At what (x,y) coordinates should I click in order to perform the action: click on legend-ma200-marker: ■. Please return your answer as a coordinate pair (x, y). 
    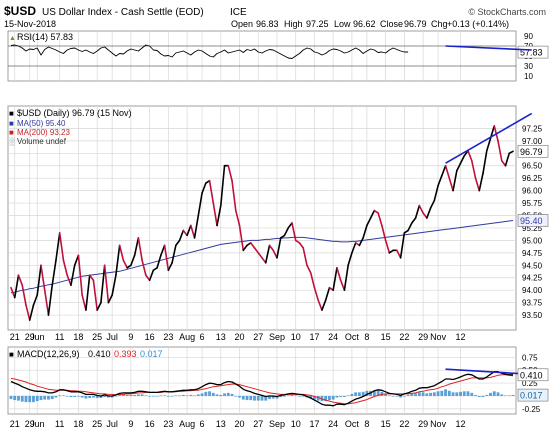
    Looking at the image, I should click on (11, 132).